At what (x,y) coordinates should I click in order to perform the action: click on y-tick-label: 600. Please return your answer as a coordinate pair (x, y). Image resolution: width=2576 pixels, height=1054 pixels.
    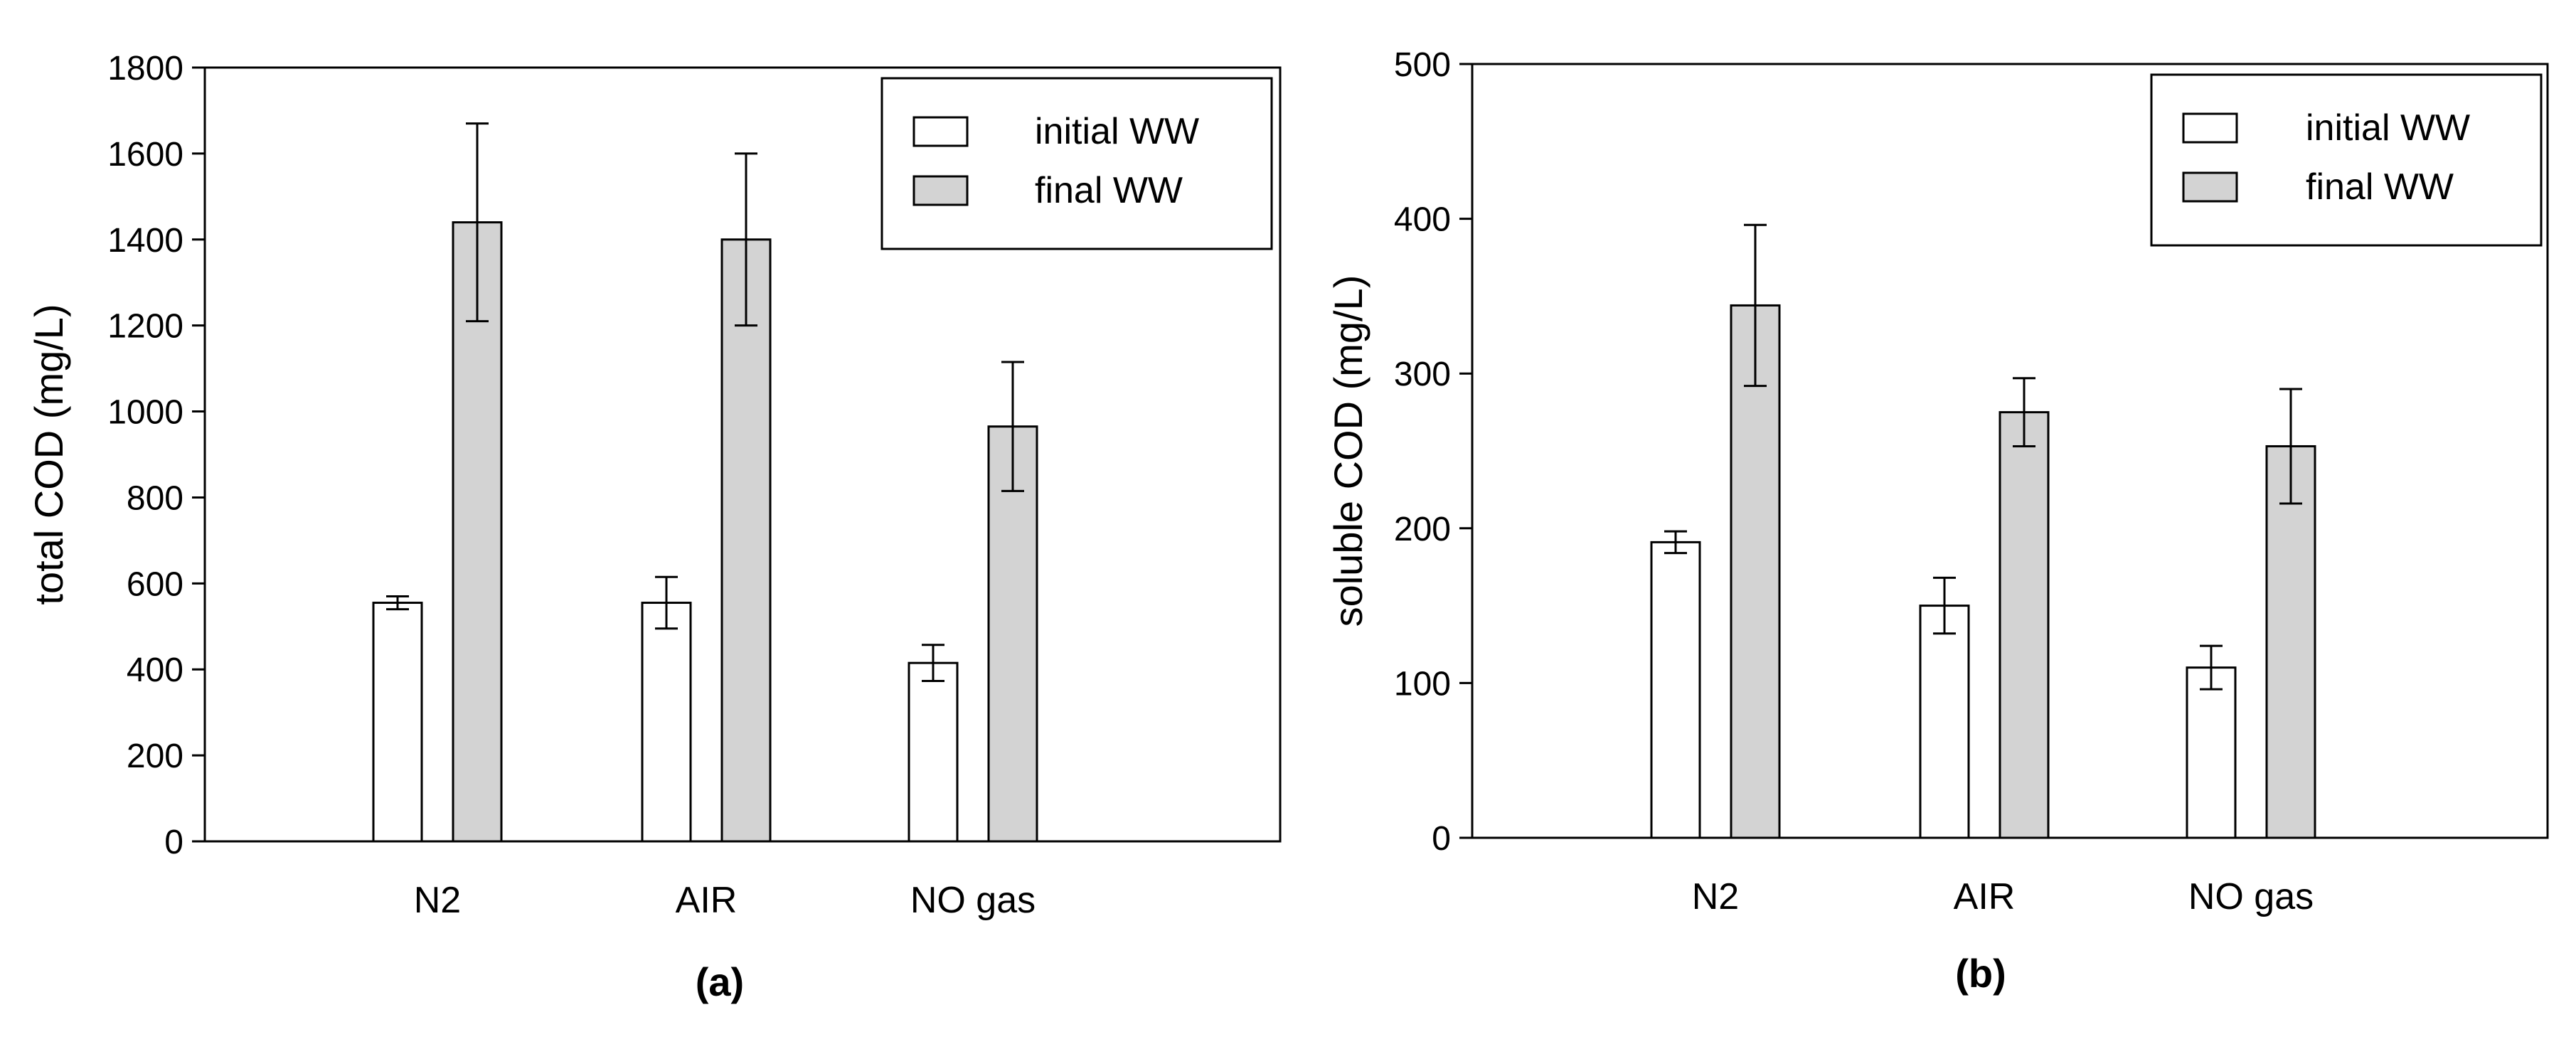
    Looking at the image, I should click on (155, 584).